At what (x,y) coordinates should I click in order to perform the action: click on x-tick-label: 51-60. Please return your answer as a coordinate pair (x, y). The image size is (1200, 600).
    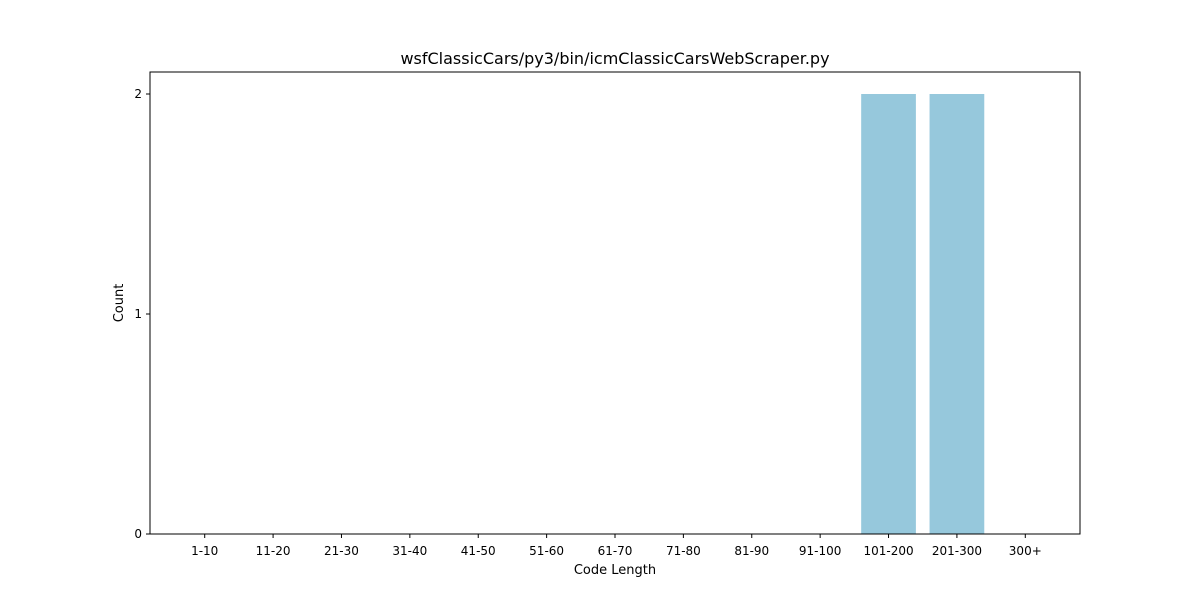
    Looking at the image, I should click on (546, 551).